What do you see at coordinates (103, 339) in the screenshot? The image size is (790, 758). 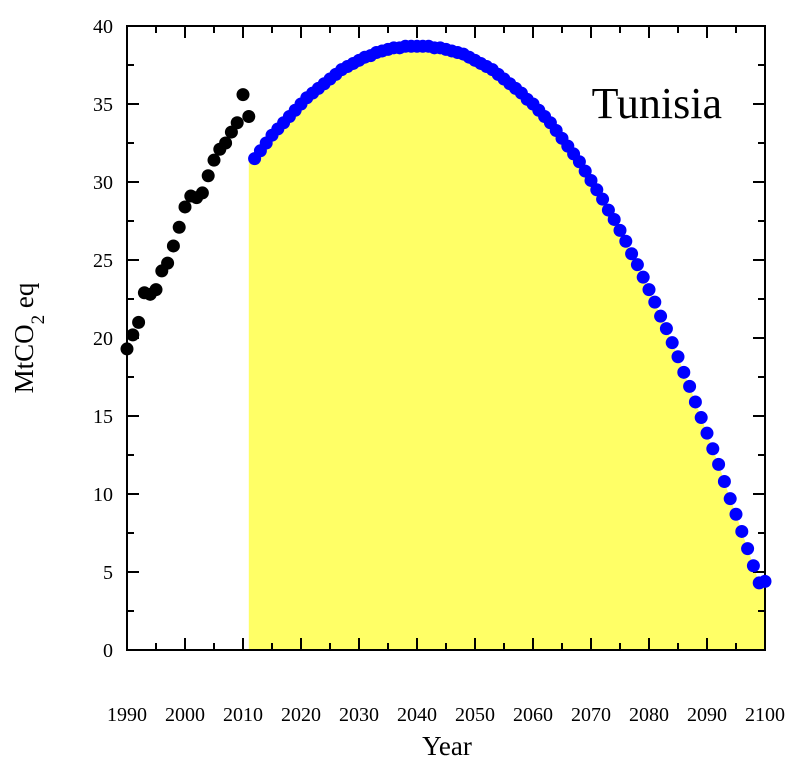 I see `y-tick-label: 20` at bounding box center [103, 339].